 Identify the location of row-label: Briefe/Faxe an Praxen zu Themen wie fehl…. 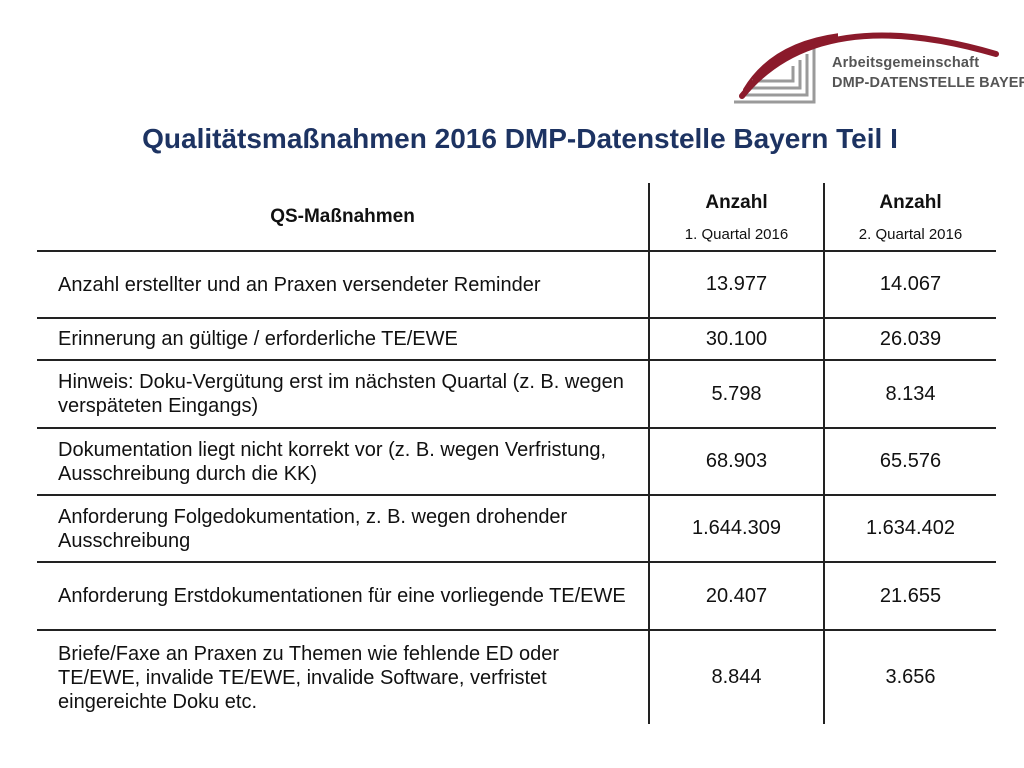
(309, 677).